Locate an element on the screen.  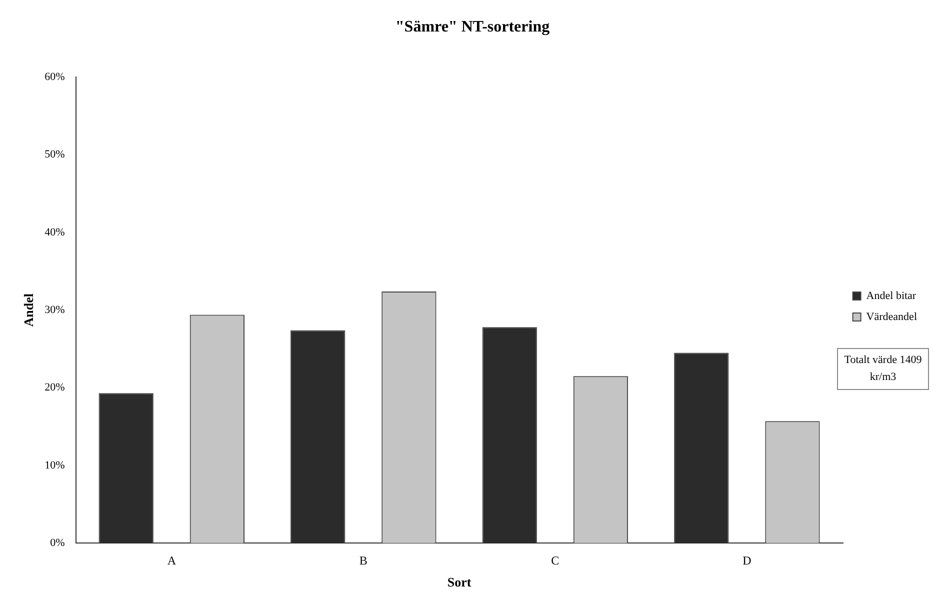
text: Totalt värde 1409 kr/m3 is located at coordinates (883, 369).